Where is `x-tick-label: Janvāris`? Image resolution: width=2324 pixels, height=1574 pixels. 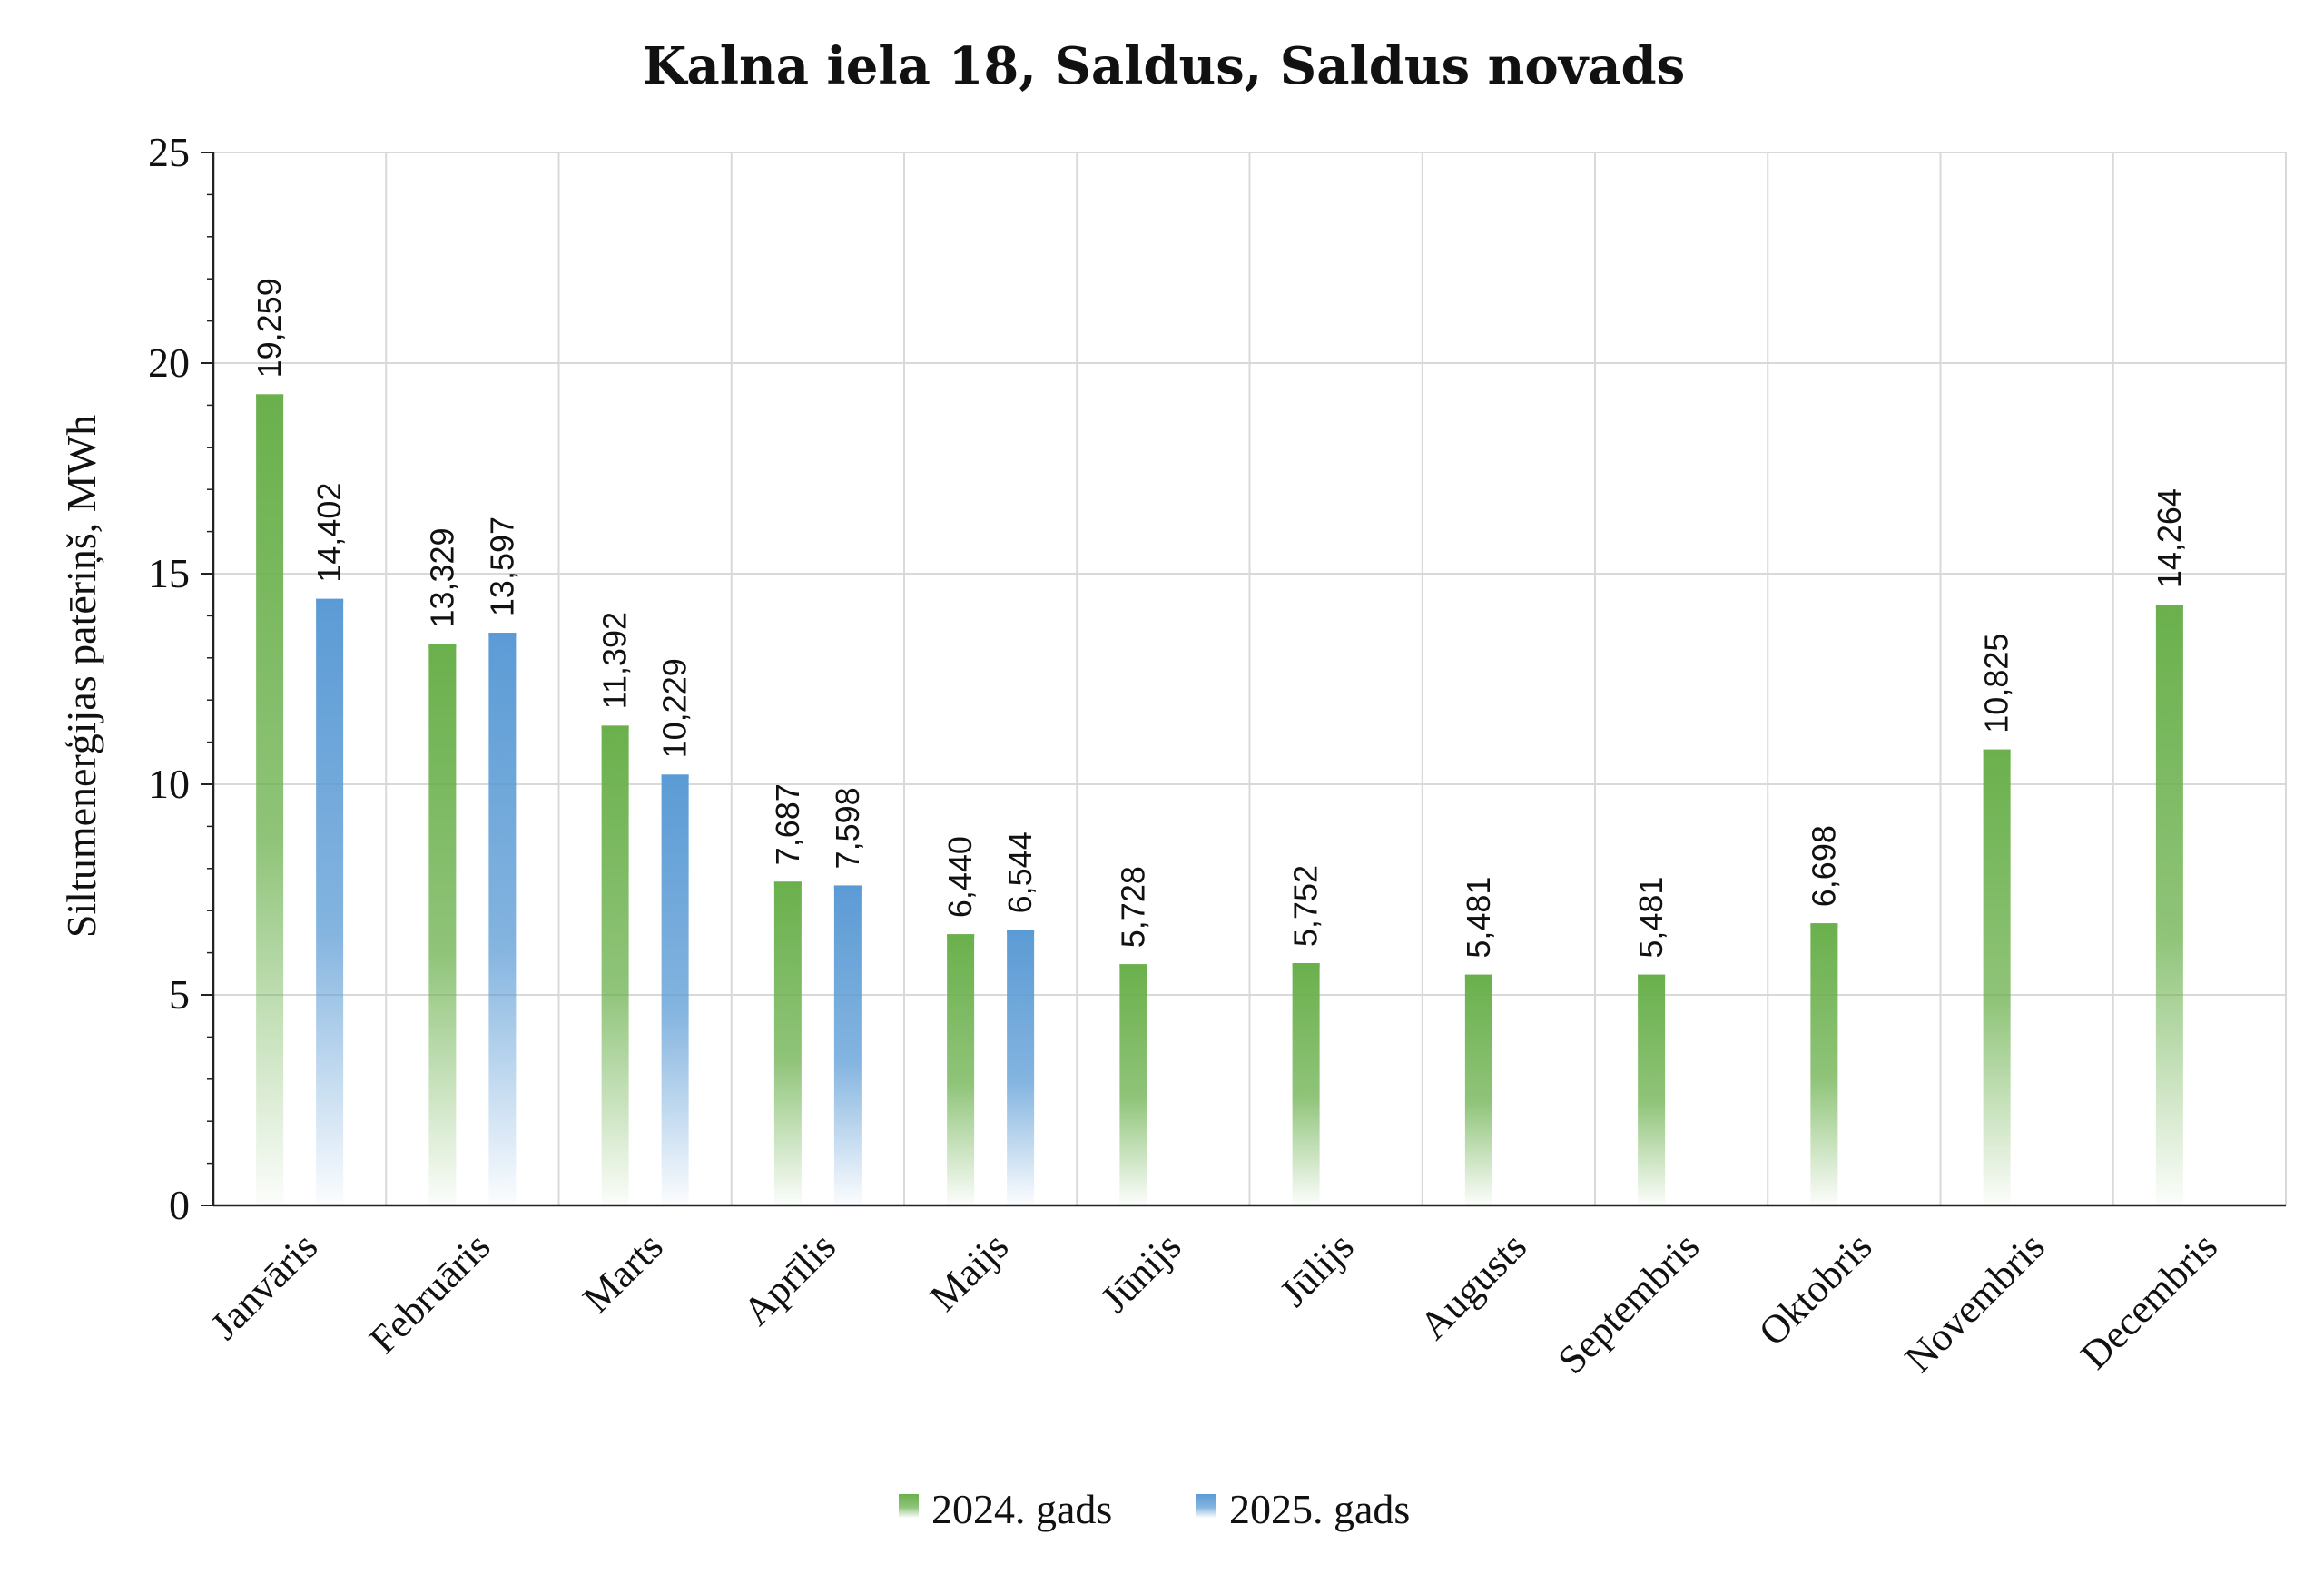 x-tick-label: Janvāris is located at coordinates (264, 1286).